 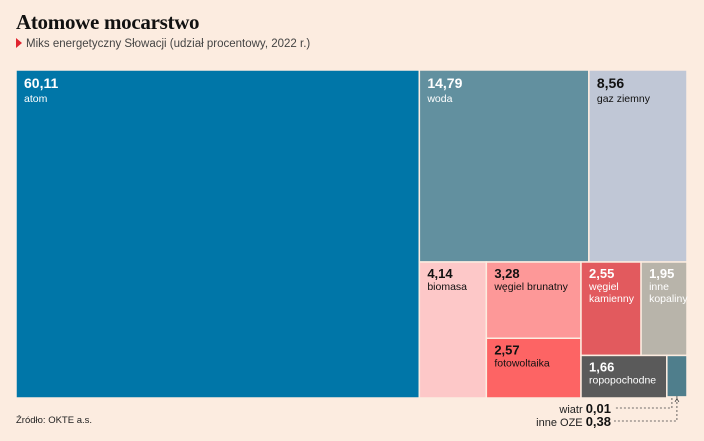 I want to click on chart-title: Atomowe mocarstwo, so click(x=108, y=22).